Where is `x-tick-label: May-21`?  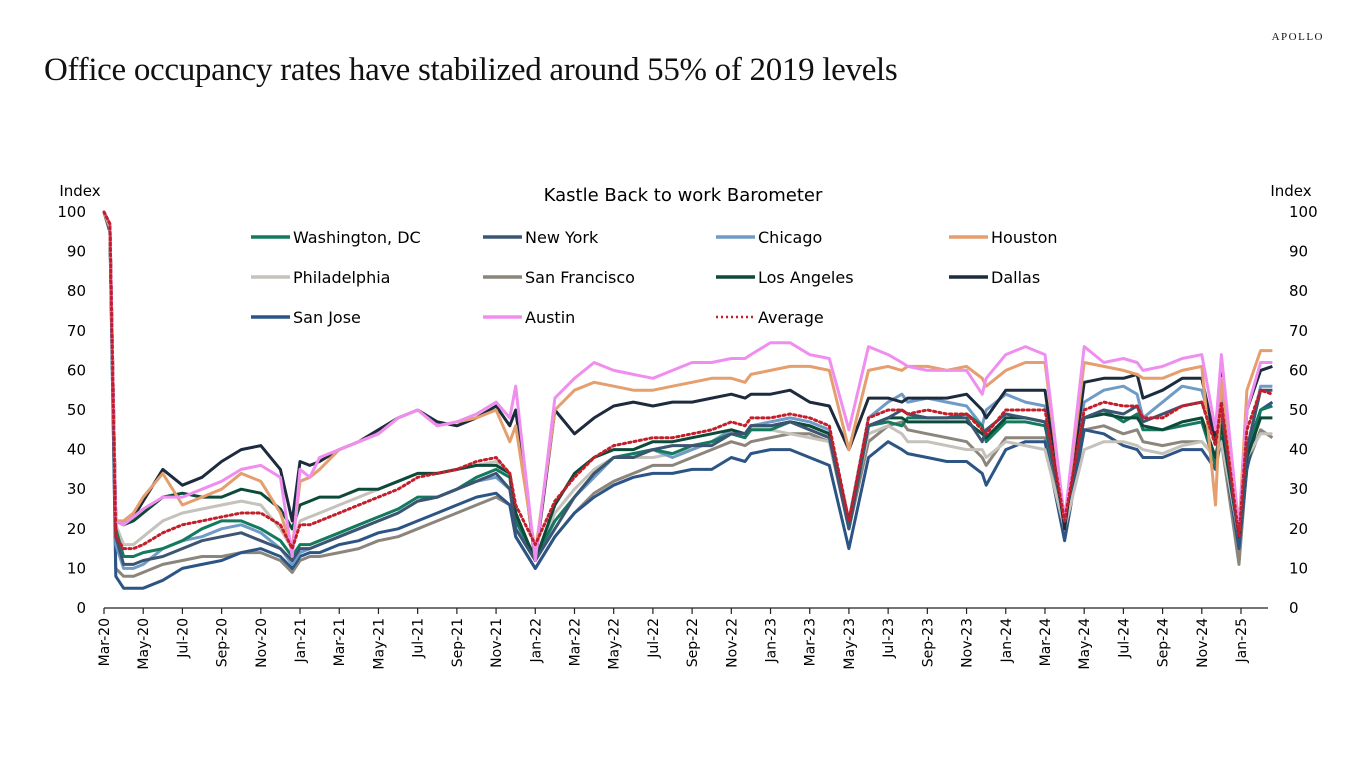
x-tick-label: May-21 is located at coordinates (379, 644).